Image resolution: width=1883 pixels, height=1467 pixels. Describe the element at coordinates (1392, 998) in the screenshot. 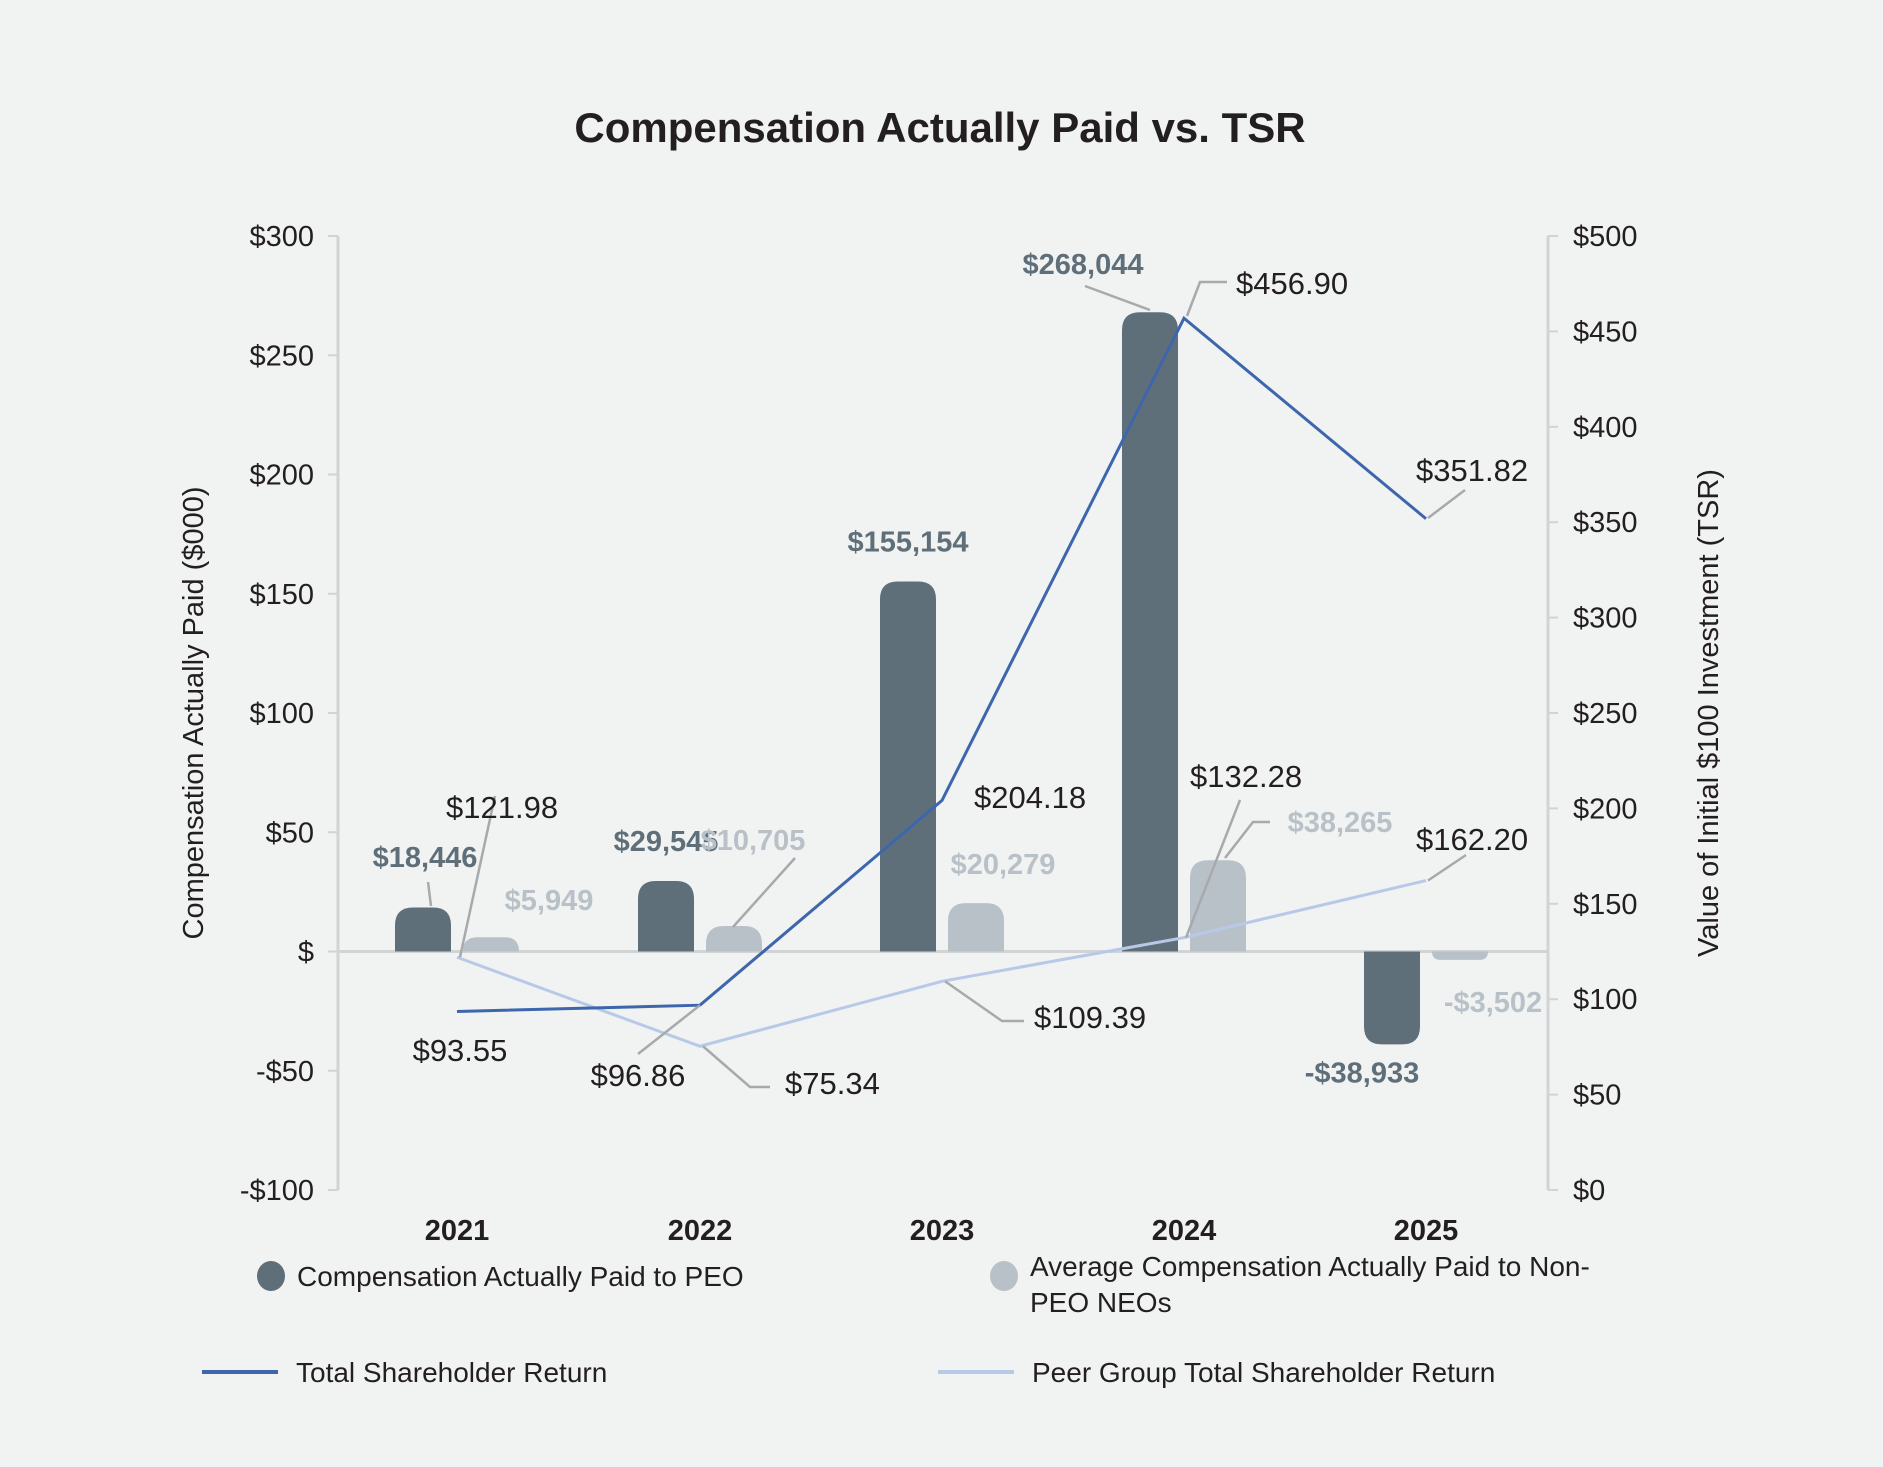

I see `bar-peo-2025` at that location.